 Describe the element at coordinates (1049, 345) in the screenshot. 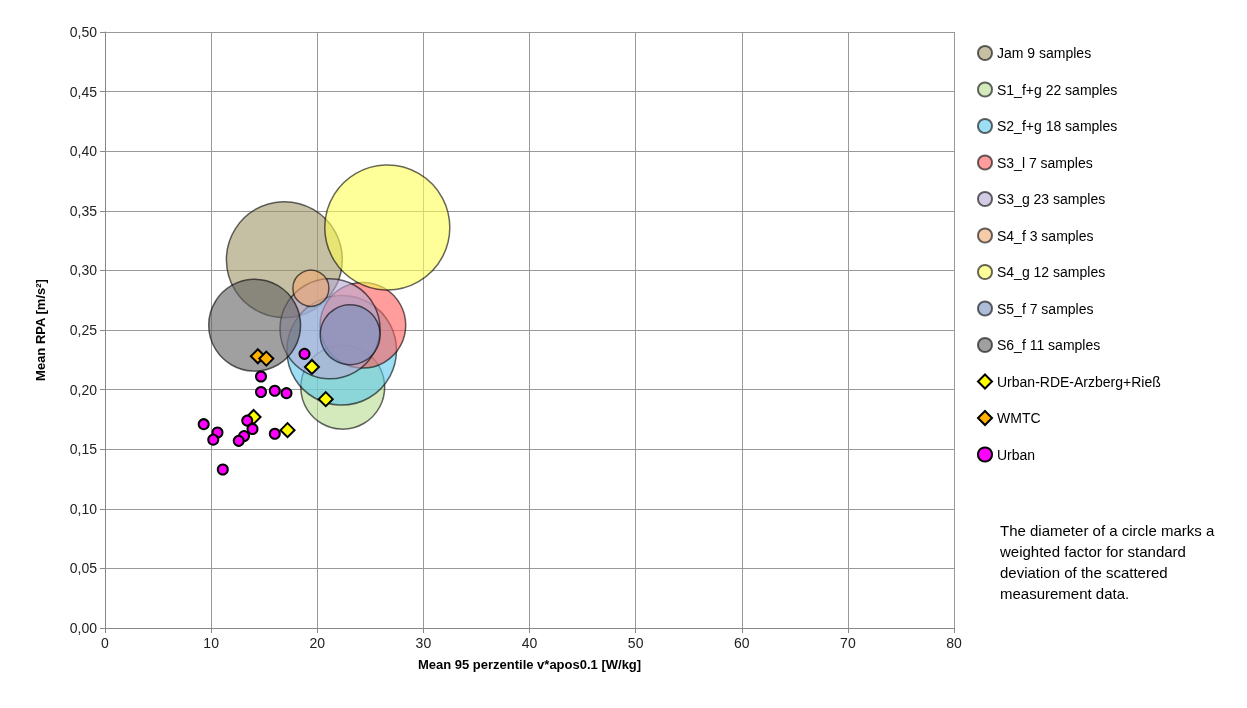

I see `legend-label: S6_f 11 samples` at that location.